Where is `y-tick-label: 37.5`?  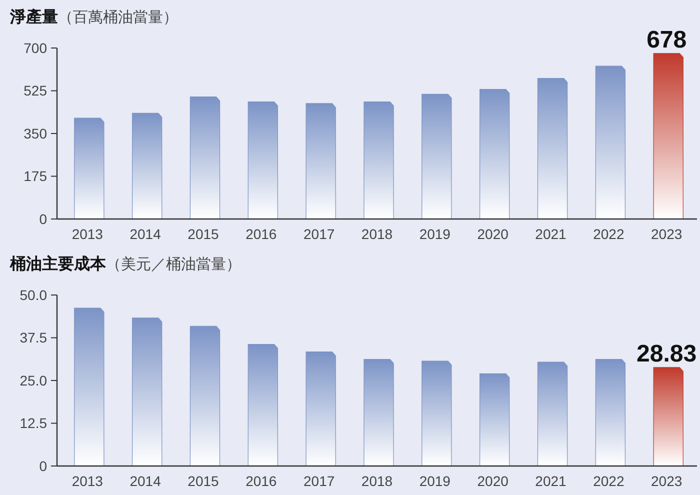 y-tick-label: 37.5 is located at coordinates (34, 338).